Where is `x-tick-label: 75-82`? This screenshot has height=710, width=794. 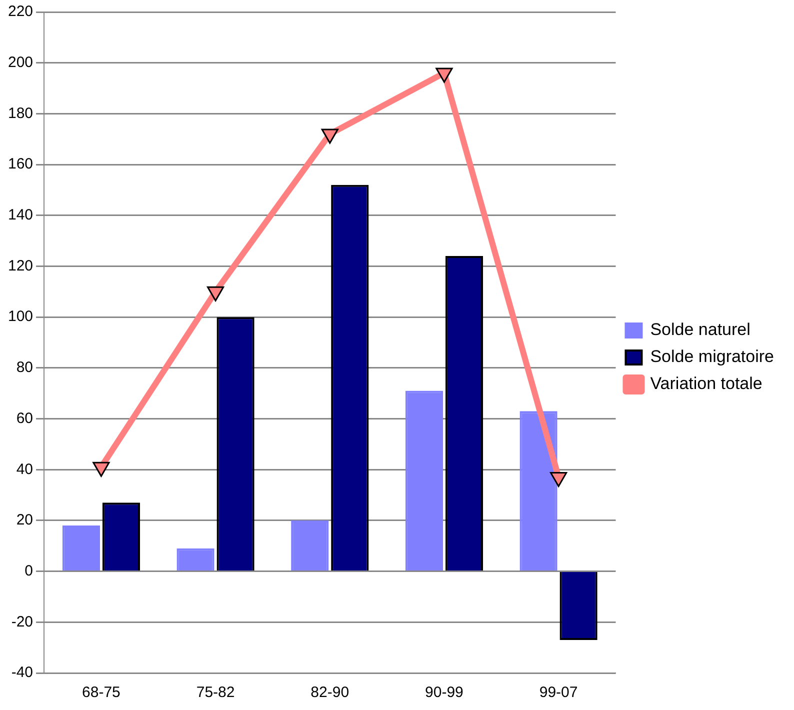
x-tick-label: 75-82 is located at coordinates (215, 693).